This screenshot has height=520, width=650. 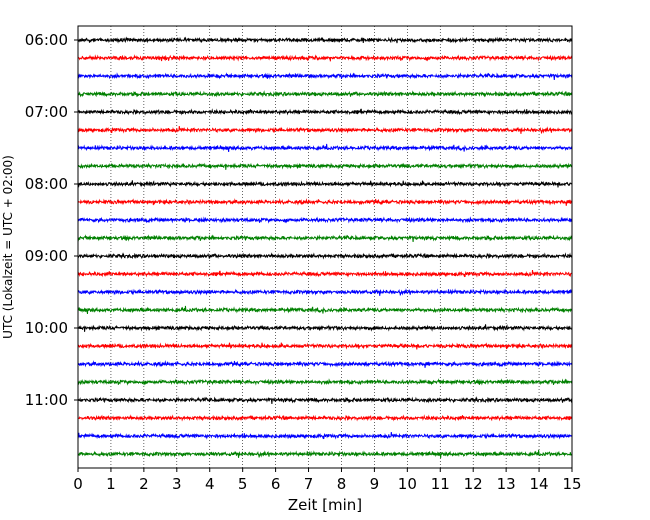 What do you see at coordinates (177, 484) in the screenshot?
I see `x-tick-label-3: 3` at bounding box center [177, 484].